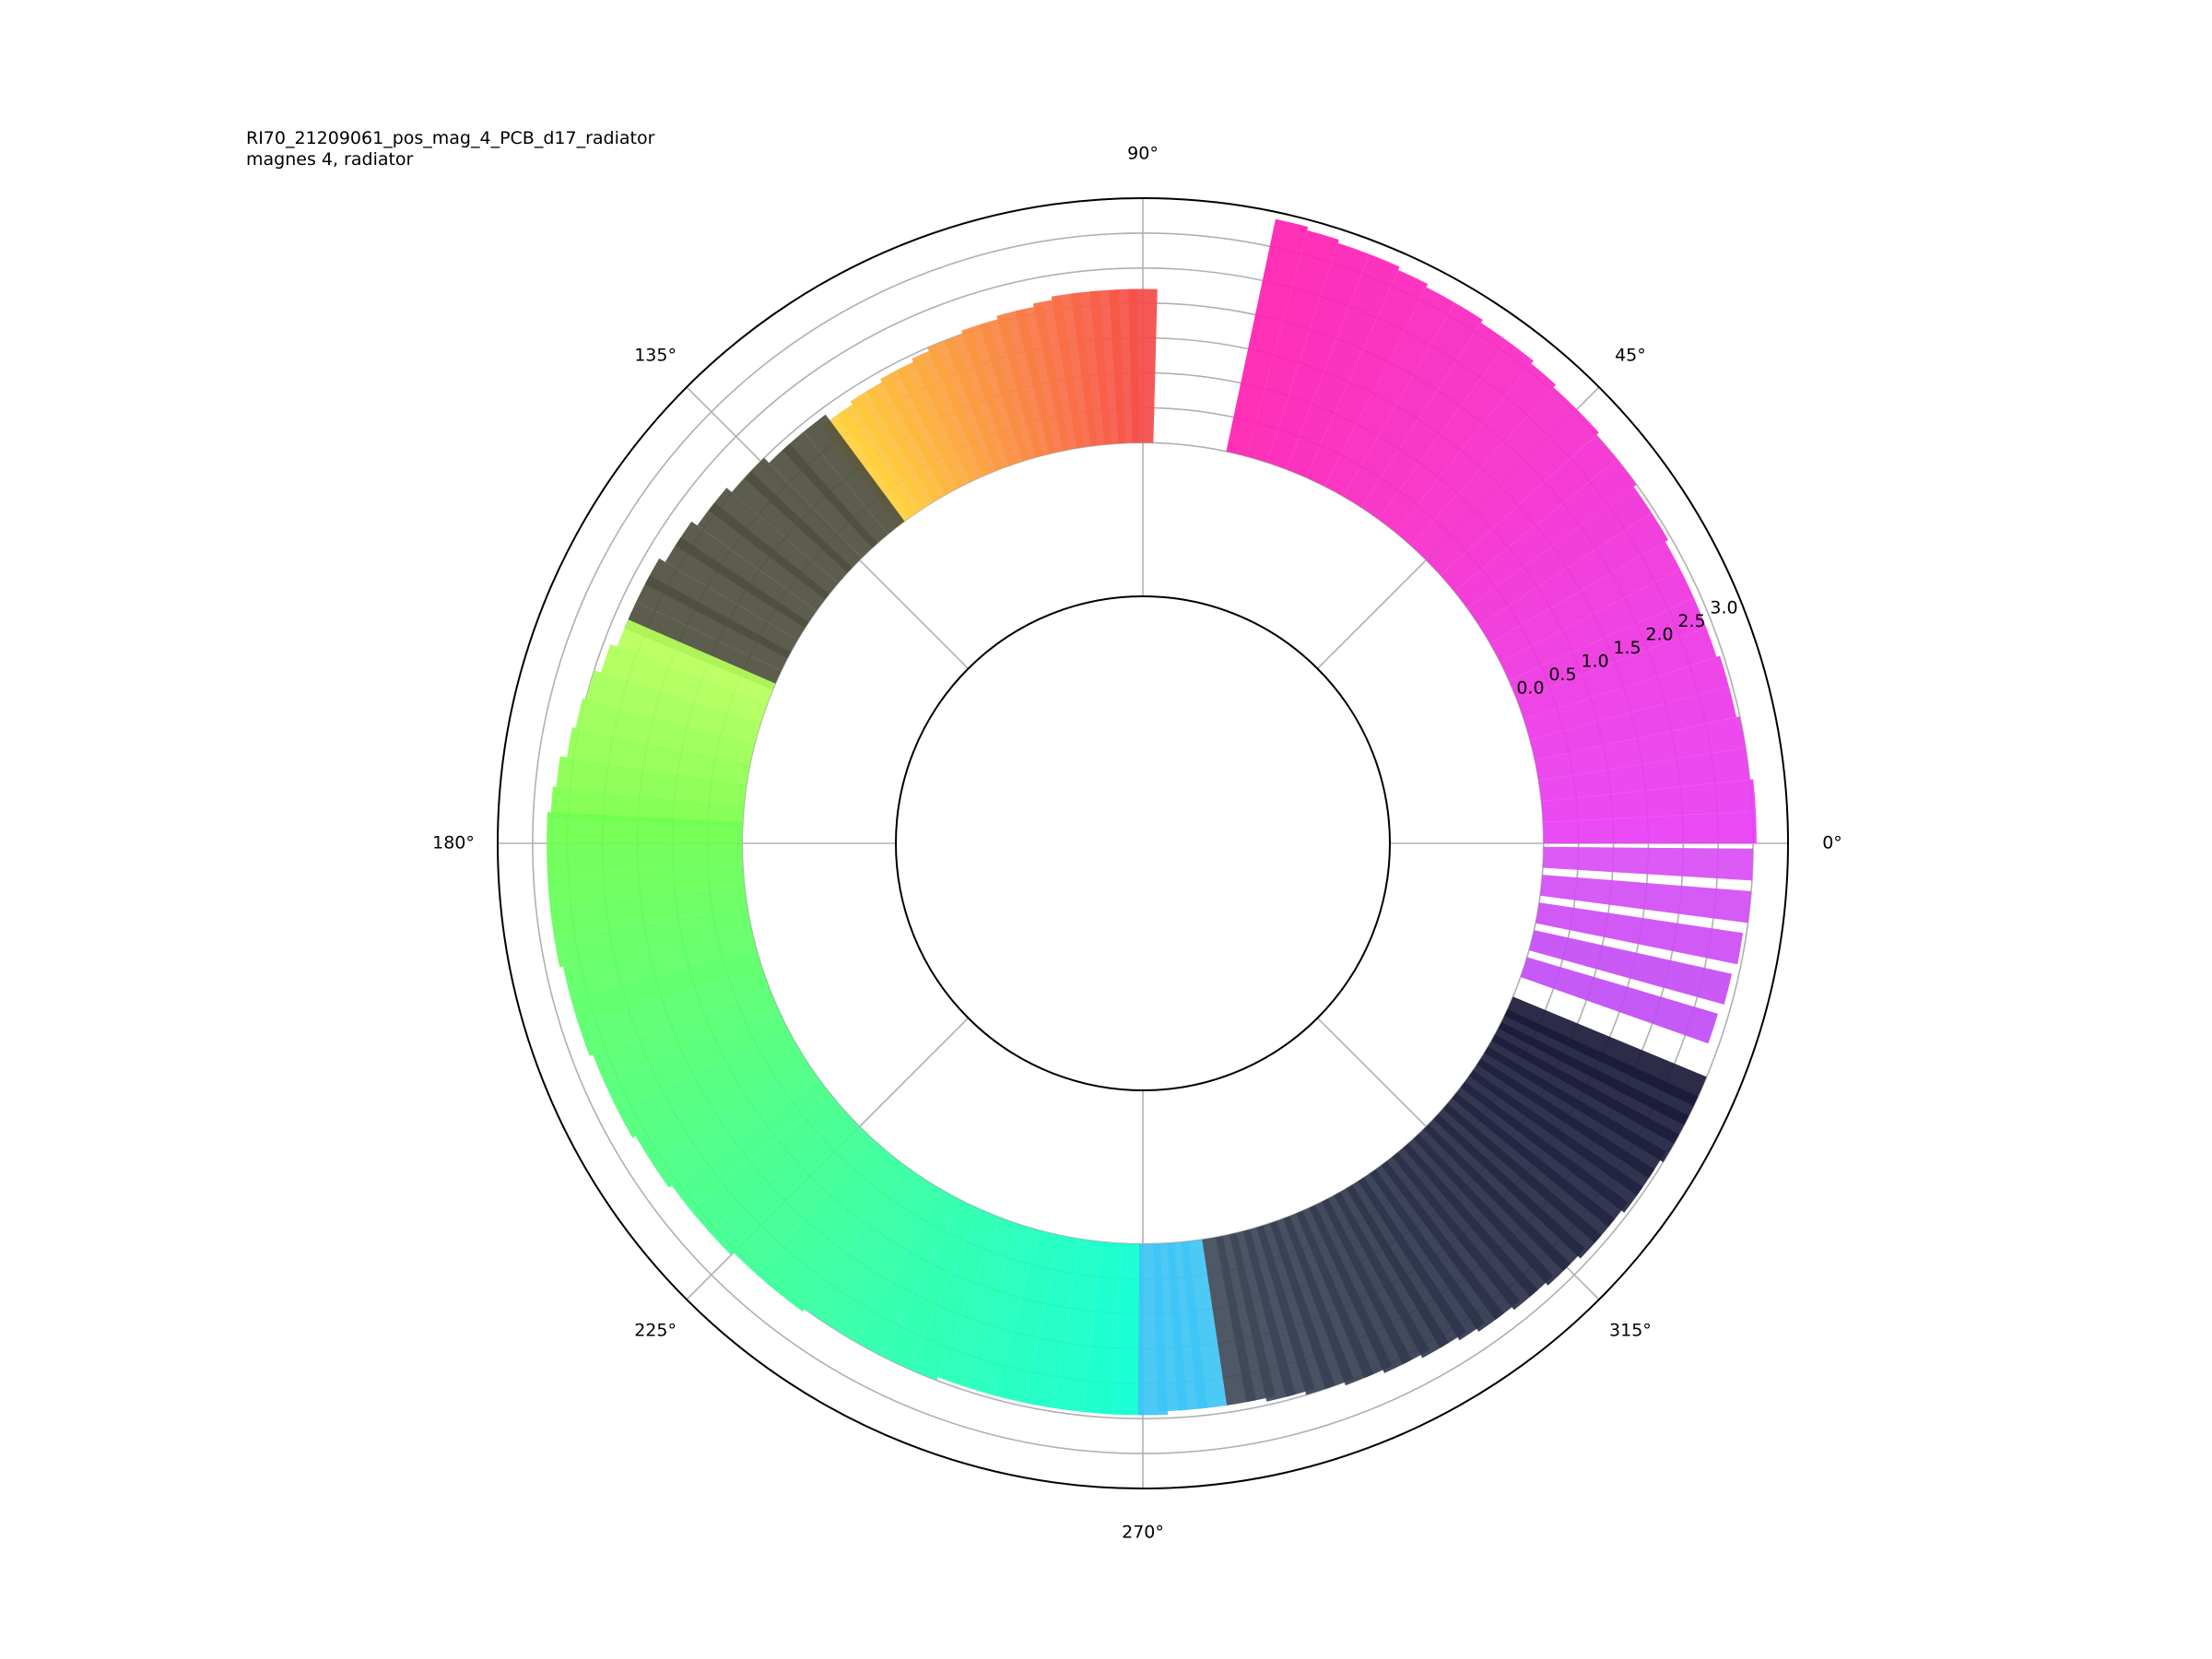  Describe the element at coordinates (450, 138) in the screenshot. I see `chart-title: RI70_21209061_pos_mag_4_PCB_d17_radiator` at that location.